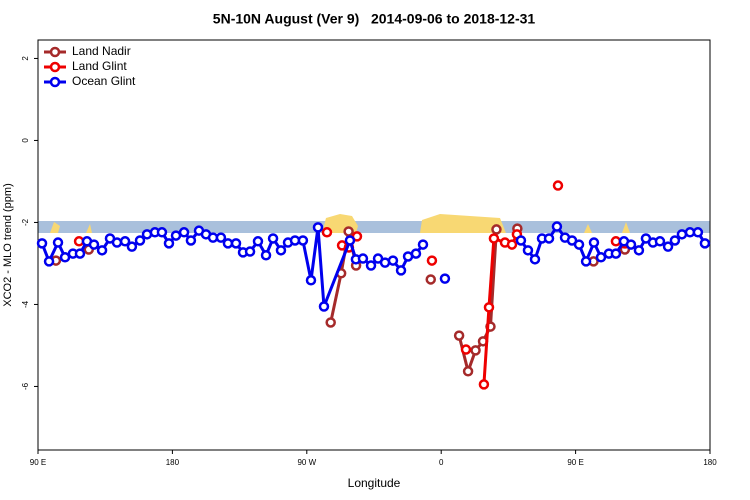 This screenshot has height=500, width=750. Describe the element at coordinates (25, 304) in the screenshot. I see `y-tick-label: -4` at that location.